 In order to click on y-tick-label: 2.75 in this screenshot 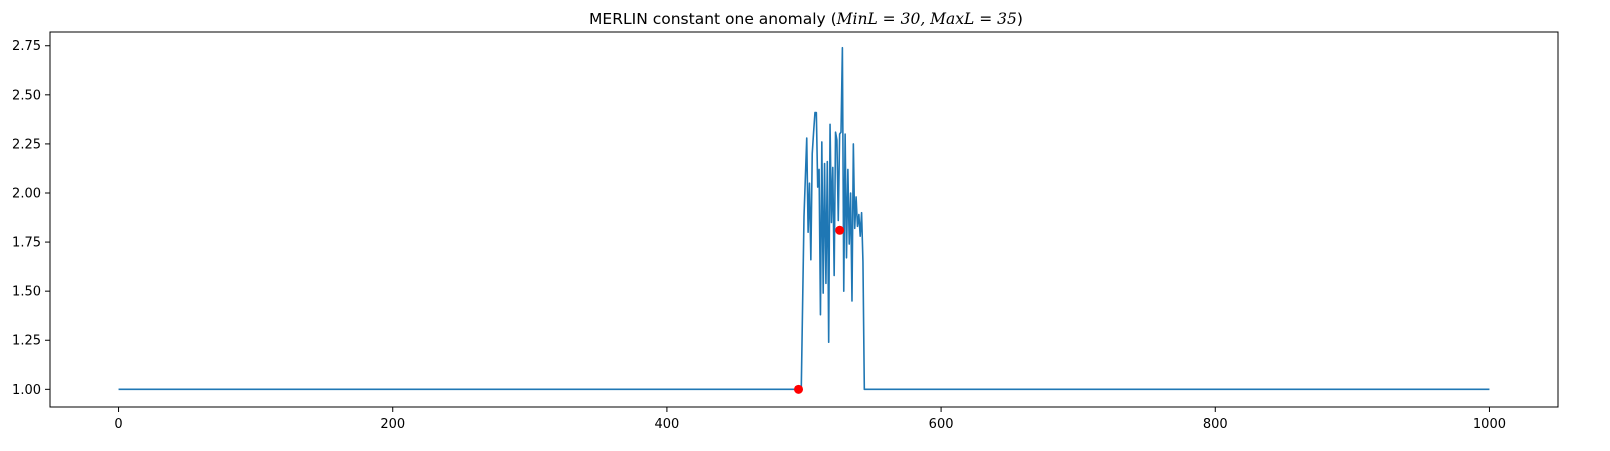, I will do `click(26, 46)`.